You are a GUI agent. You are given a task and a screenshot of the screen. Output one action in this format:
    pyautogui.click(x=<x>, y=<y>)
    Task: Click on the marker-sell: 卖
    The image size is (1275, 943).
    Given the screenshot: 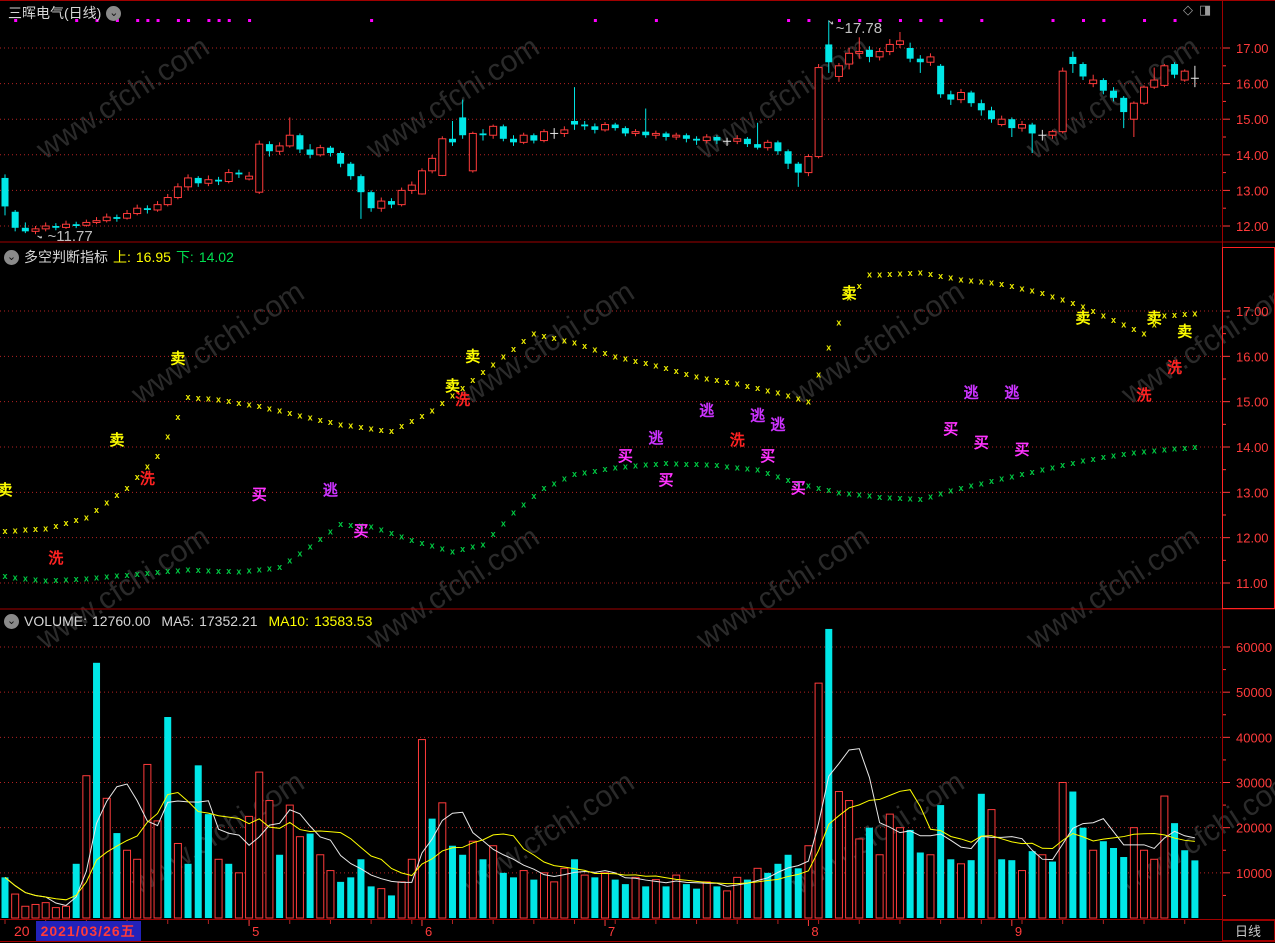 What is the action you would take?
    pyautogui.click(x=177, y=359)
    